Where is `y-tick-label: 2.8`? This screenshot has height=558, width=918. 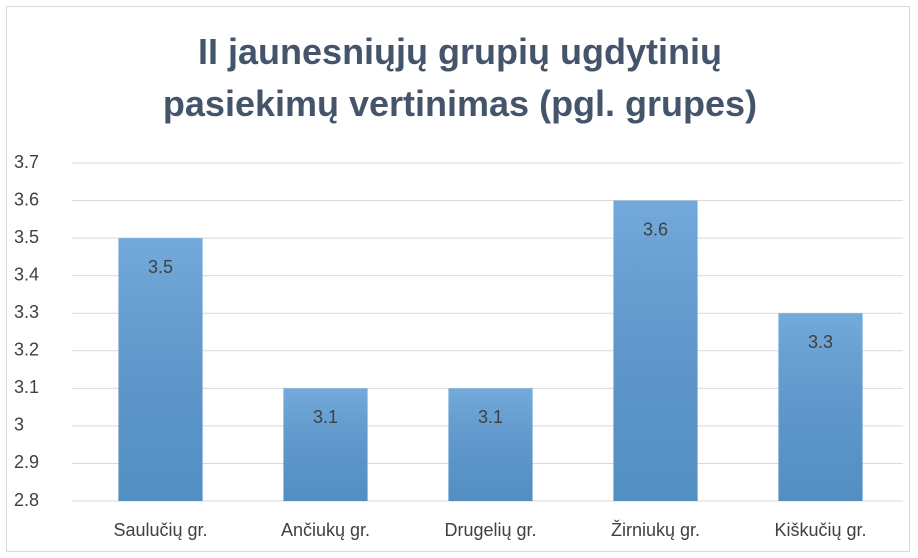 y-tick-label: 2.8 is located at coordinates (26, 500).